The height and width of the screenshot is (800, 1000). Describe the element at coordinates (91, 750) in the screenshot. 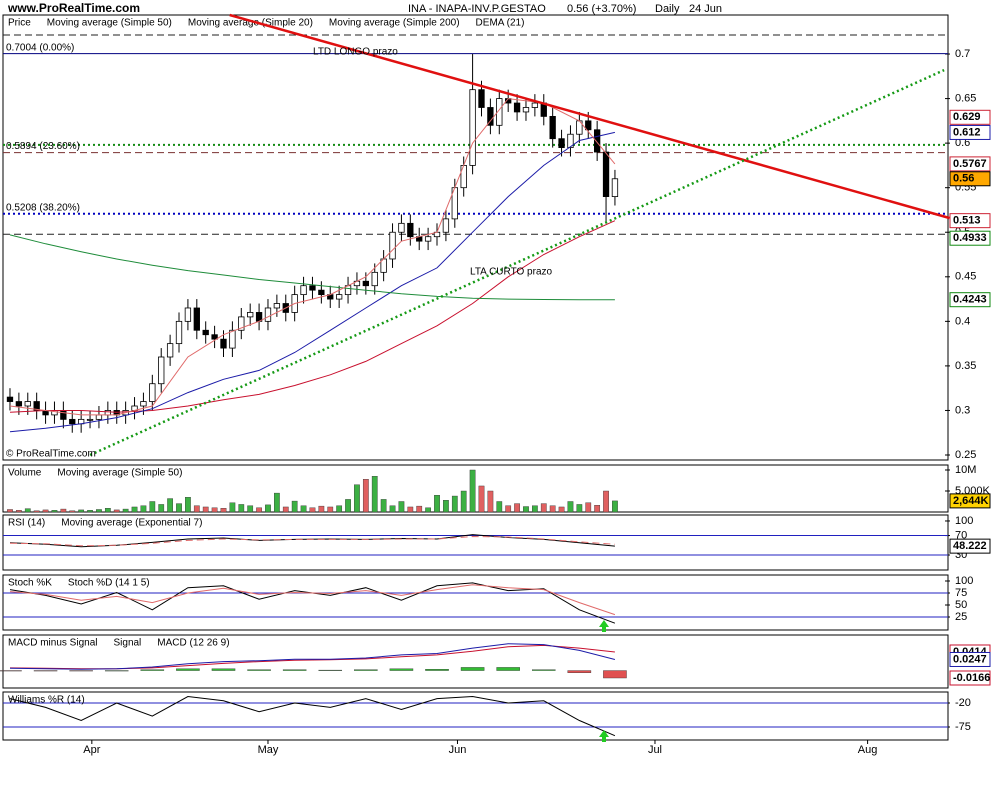

I see `x-tick-label: Apr` at that location.